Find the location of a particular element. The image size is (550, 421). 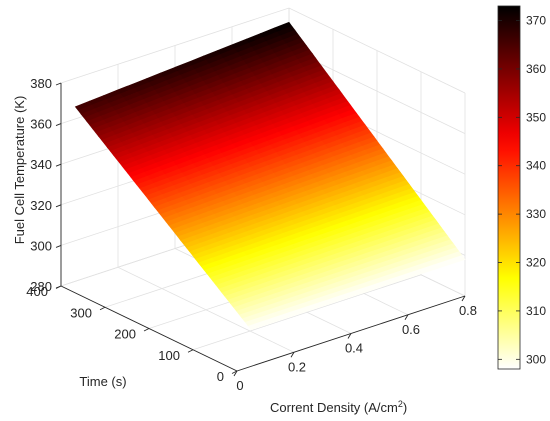

x-axis-label-sup: 2 is located at coordinates (400, 404).